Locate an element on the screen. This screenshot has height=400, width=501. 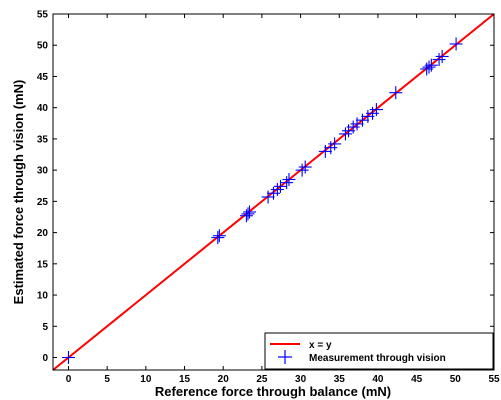
y-tick-label: 10 is located at coordinates (43, 296).